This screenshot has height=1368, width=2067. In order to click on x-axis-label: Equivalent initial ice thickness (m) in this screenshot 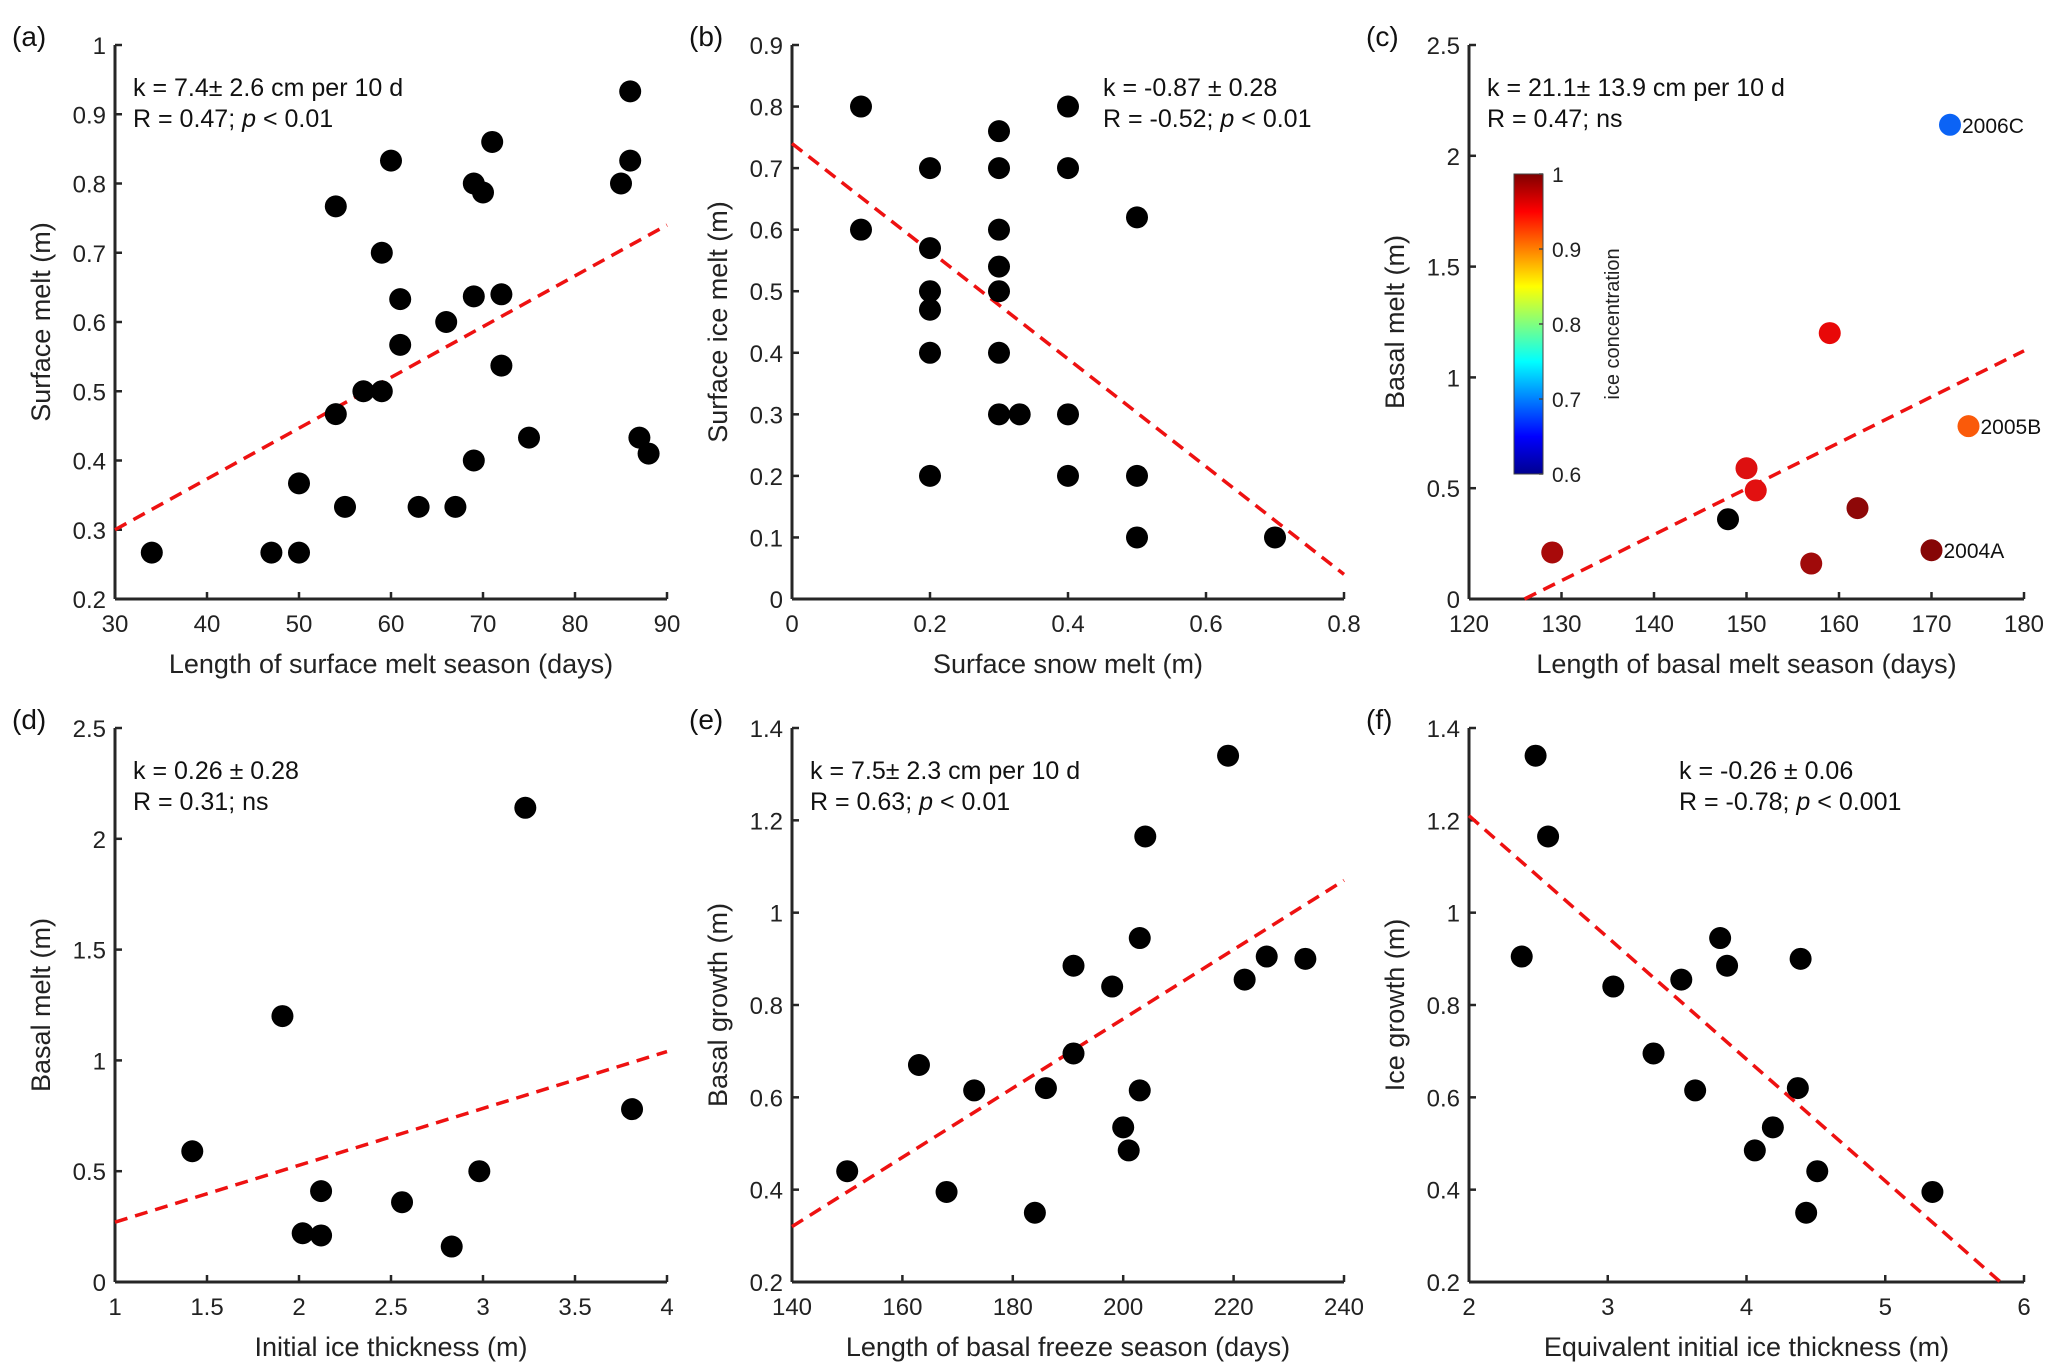, I will do `click(1746, 1347)`.